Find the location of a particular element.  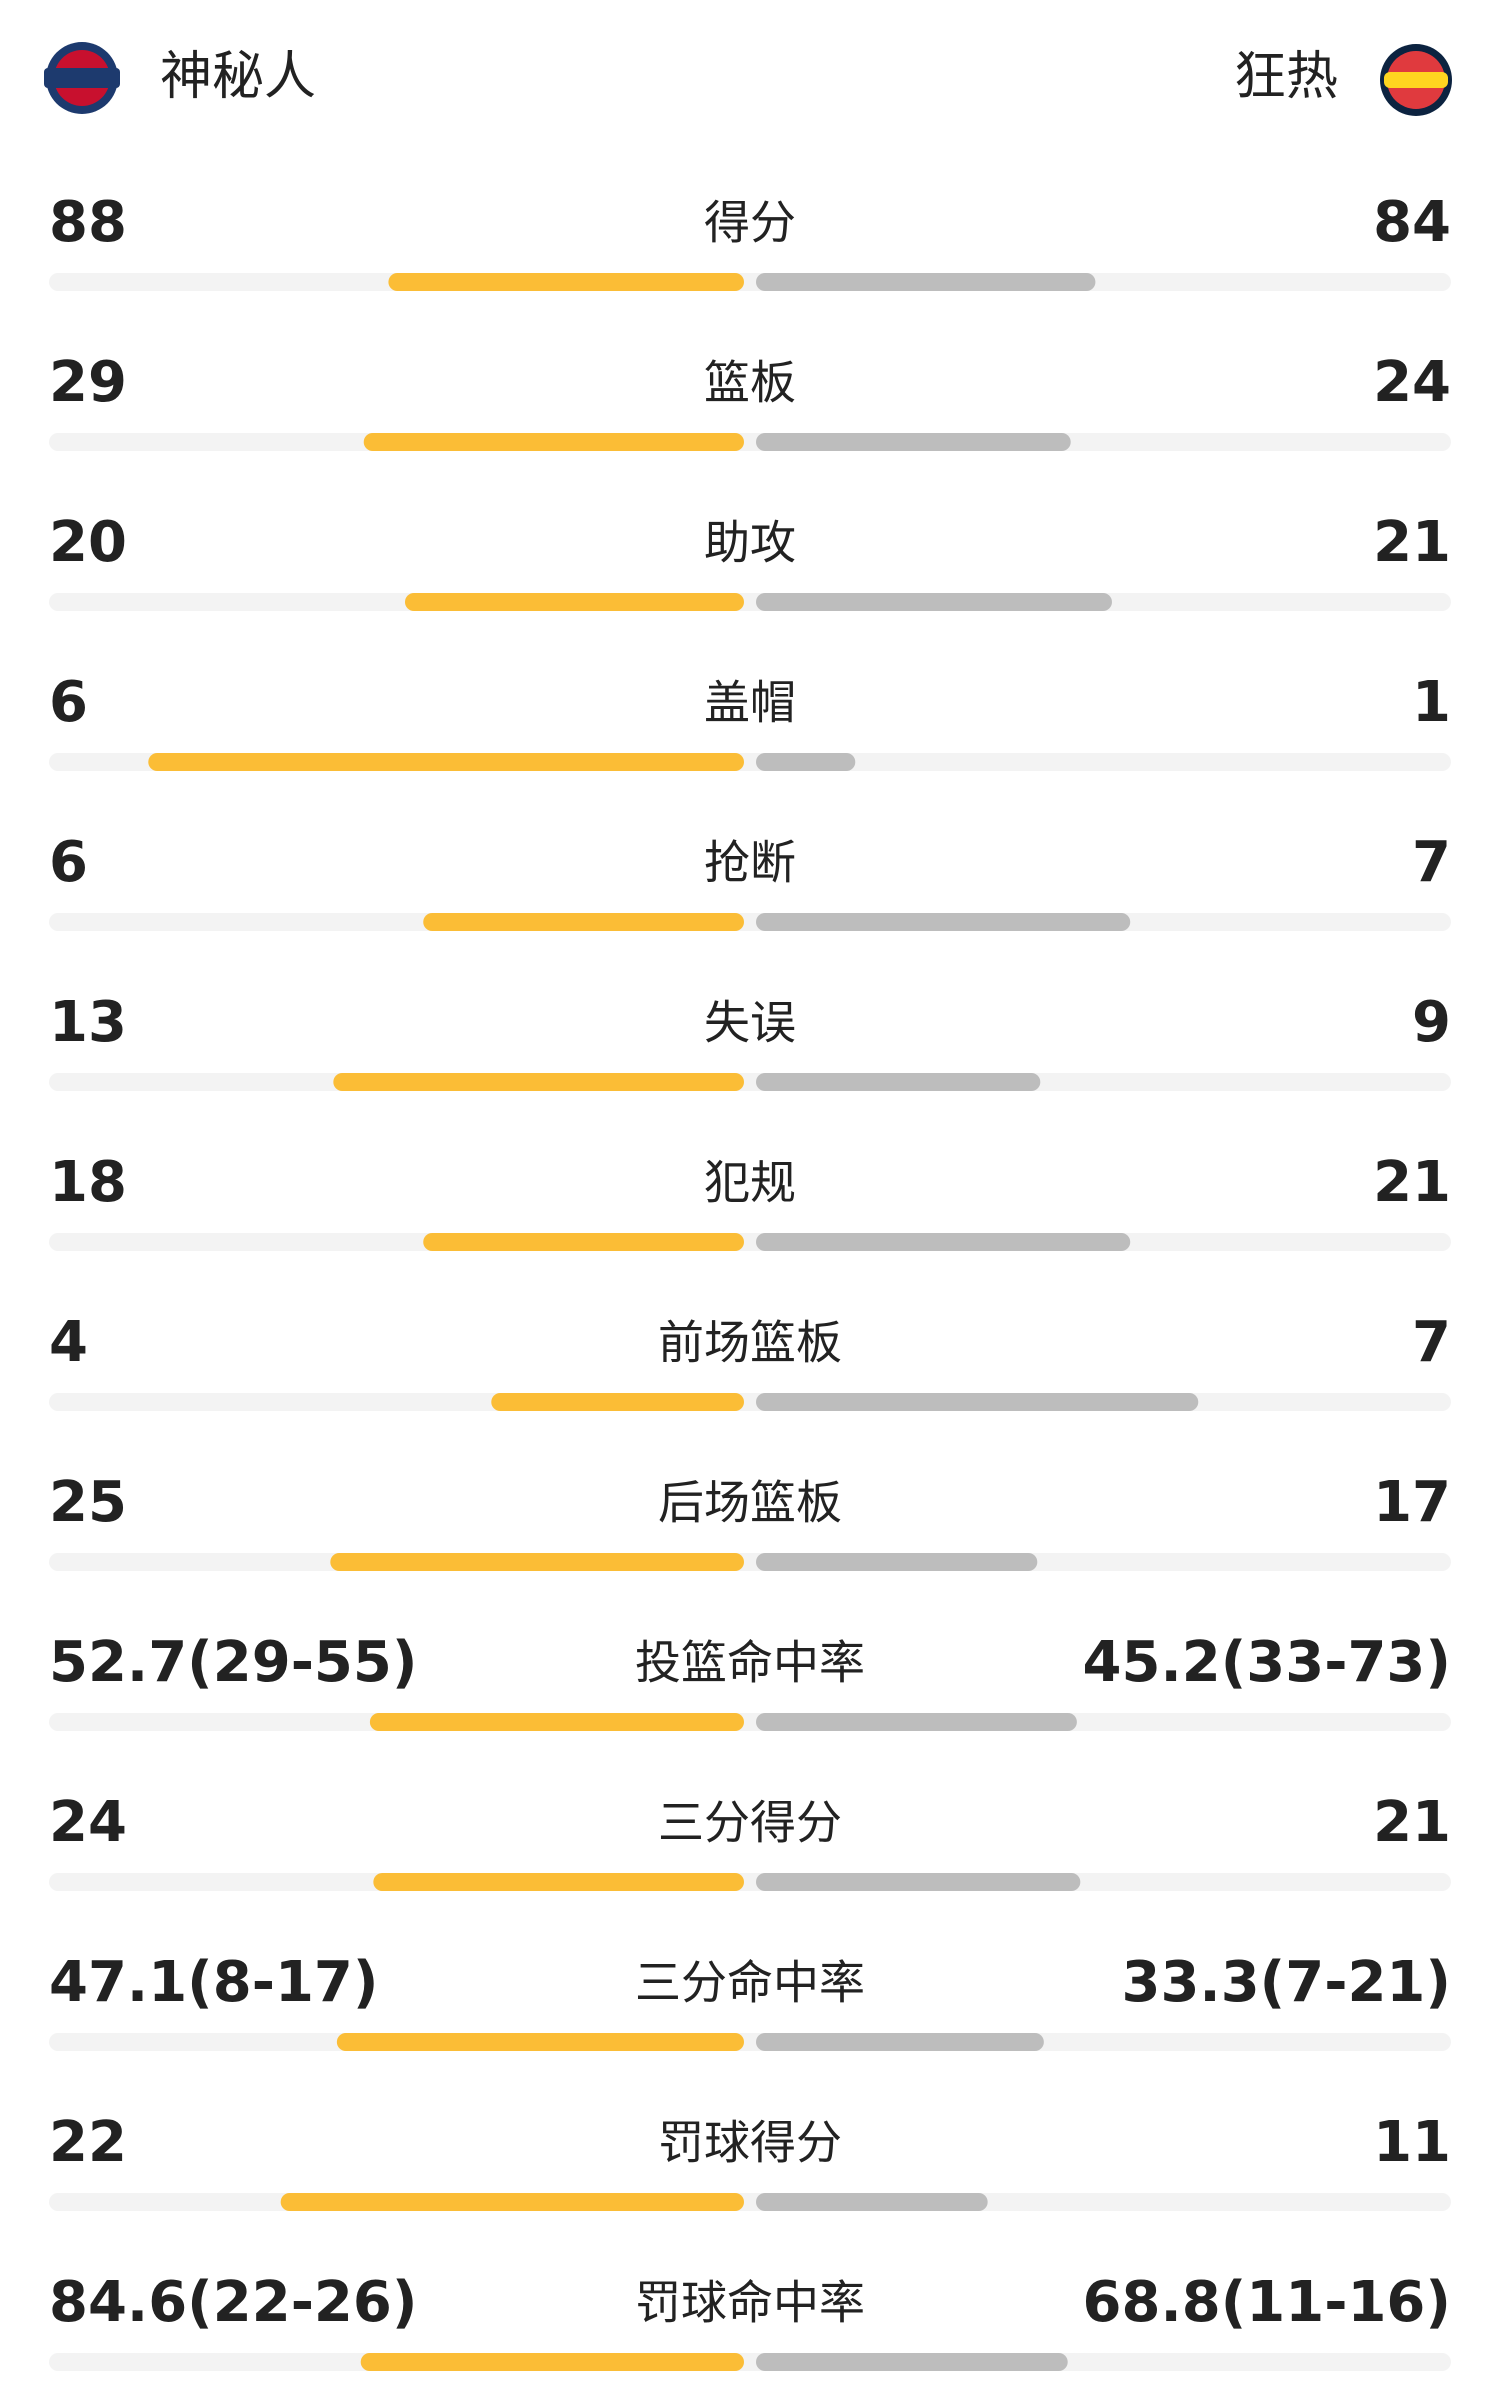

home-value: 22 is located at coordinates (88, 2142).